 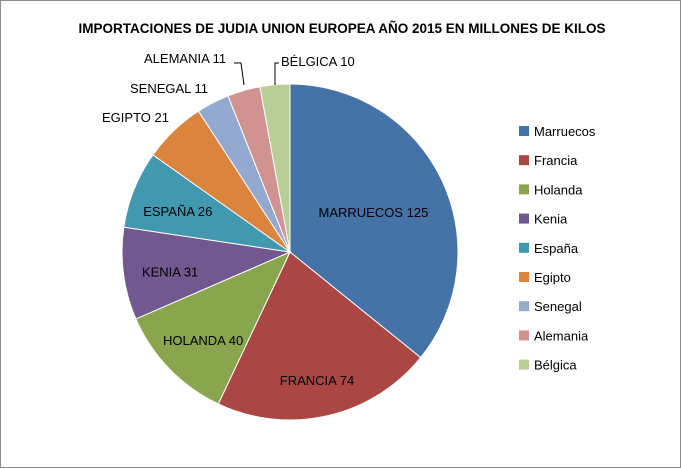 What do you see at coordinates (524, 306) in the screenshot?
I see `legend-swatch-senegal` at bounding box center [524, 306].